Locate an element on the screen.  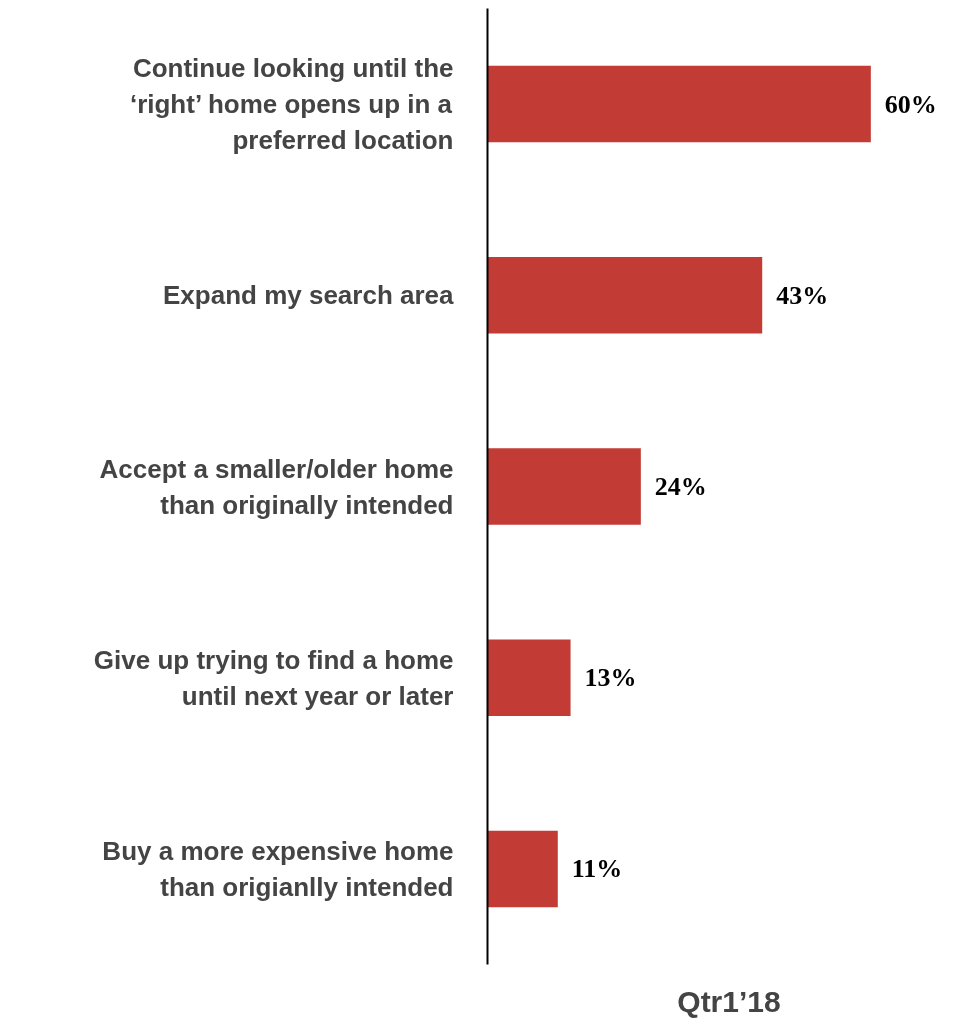
y-tick-label: Expand my search area is located at coordinates (309, 295).